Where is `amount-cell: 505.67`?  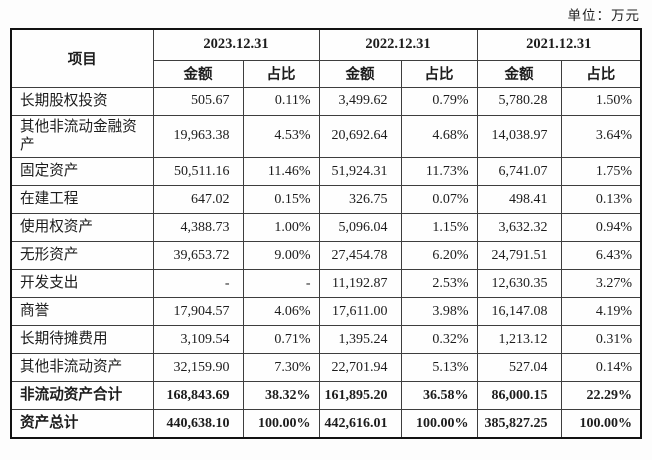
amount-cell: 505.67 is located at coordinates (198, 101).